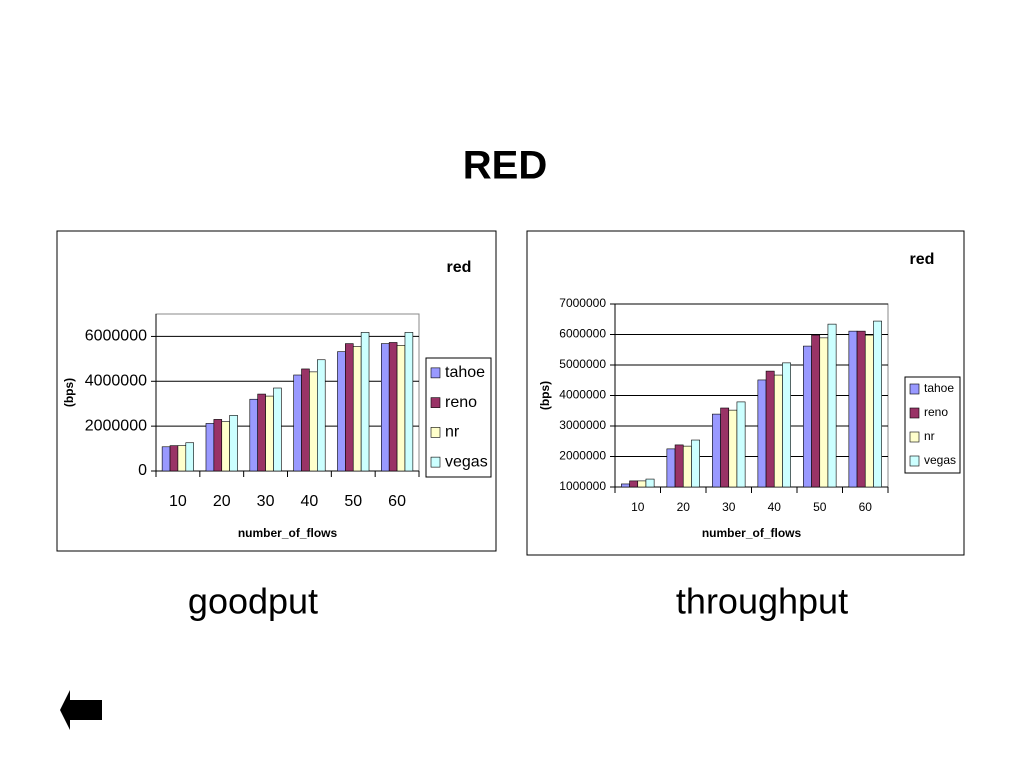  Describe the element at coordinates (582, 364) in the screenshot. I see `y-tick-label: 5000000` at that location.